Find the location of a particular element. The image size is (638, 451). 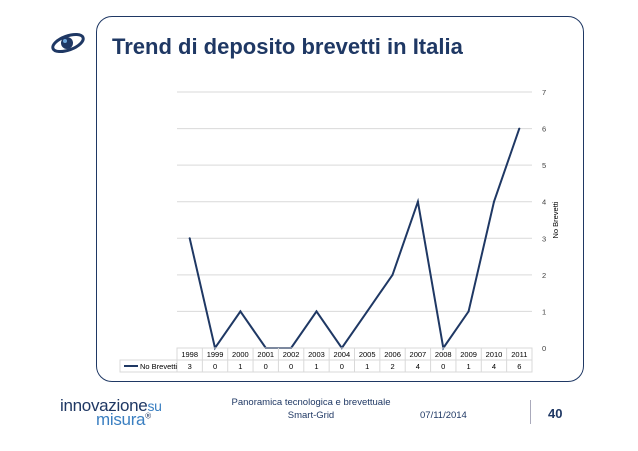

chart-axis: 0 1 2 3 4 5 6 7 No Brevetti is located at coordinates (551, 220).